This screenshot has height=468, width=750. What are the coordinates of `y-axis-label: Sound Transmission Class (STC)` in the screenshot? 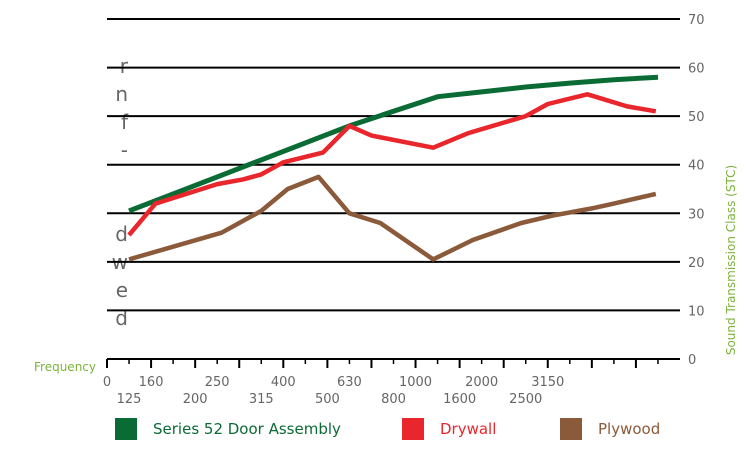 It's located at (731, 260).